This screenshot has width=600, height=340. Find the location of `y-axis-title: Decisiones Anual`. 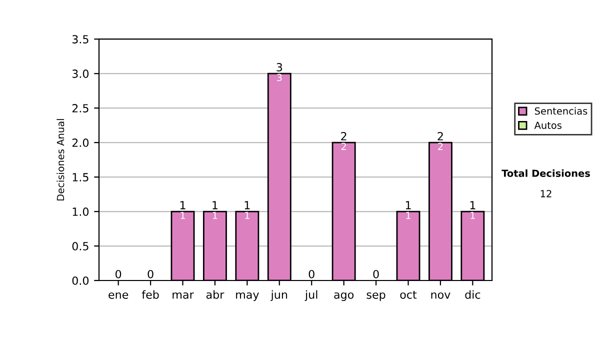

y-axis-title: Decisiones Anual is located at coordinates (60, 159).